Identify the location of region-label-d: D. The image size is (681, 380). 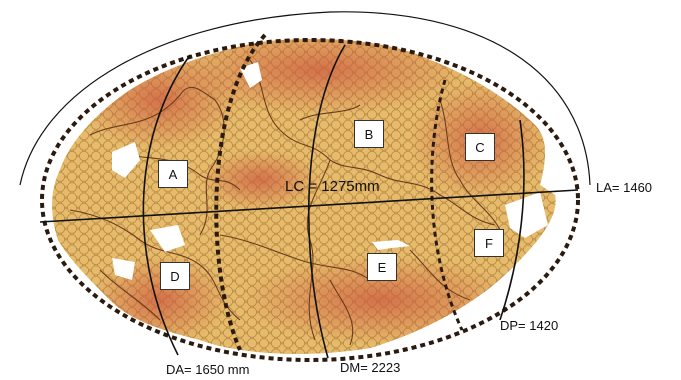
(175, 276).